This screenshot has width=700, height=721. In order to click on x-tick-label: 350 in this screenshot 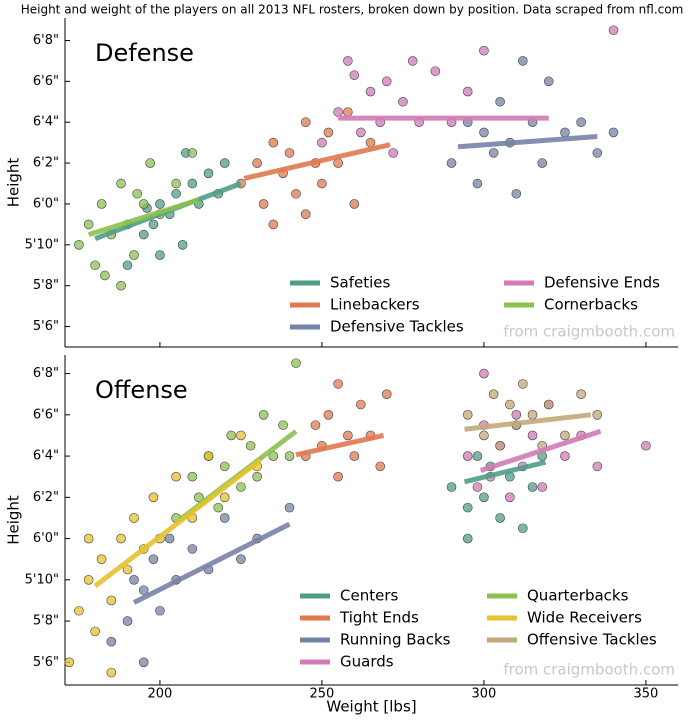, I will do `click(646, 694)`.